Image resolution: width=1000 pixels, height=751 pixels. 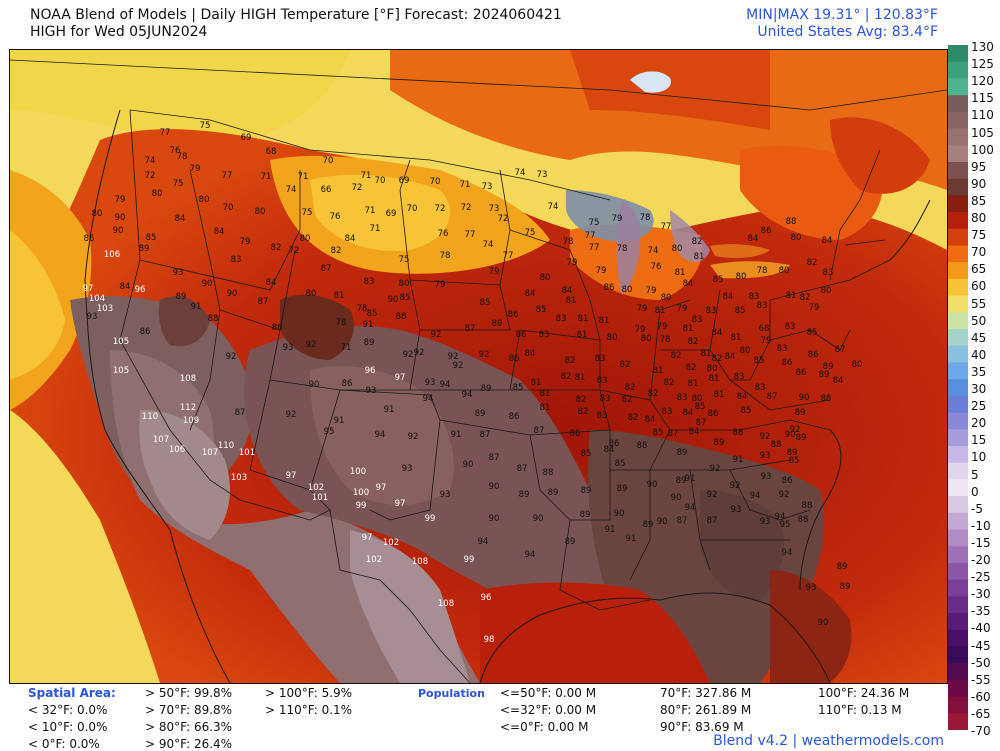 I want to click on footer-credit: Blend v4.2 | weathermodels.com, so click(x=828, y=741).